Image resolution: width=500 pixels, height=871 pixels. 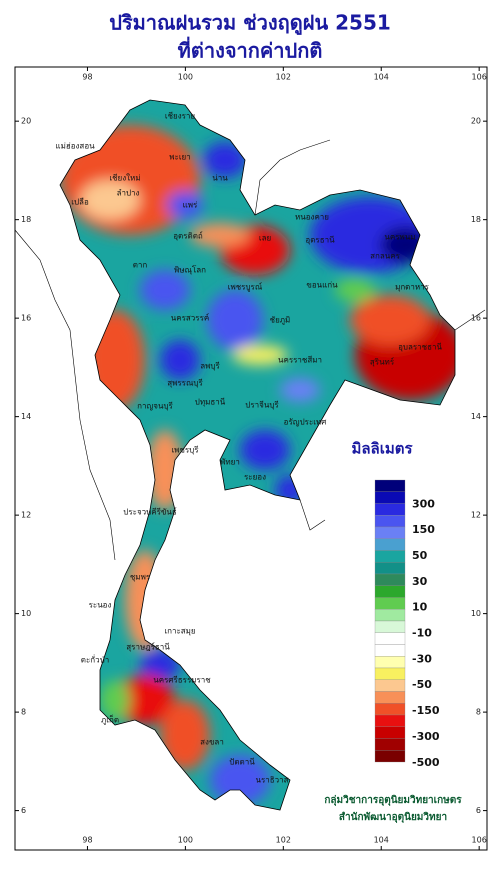 I want to click on subtitle: ที่ต่างจากค่าปกติ, so click(x=250, y=49).